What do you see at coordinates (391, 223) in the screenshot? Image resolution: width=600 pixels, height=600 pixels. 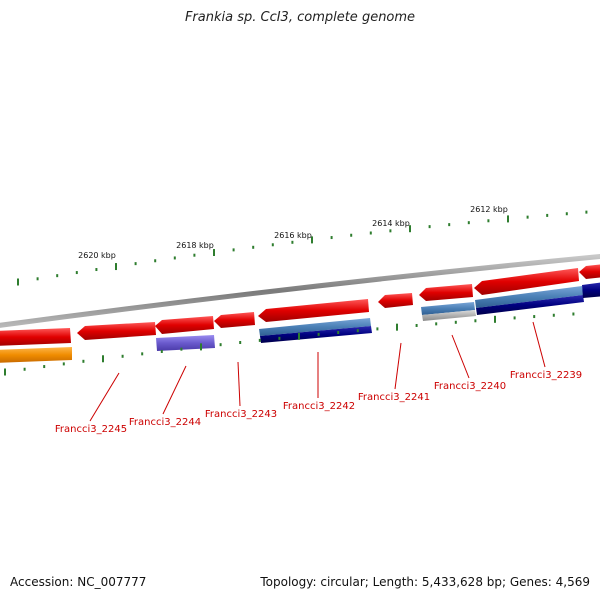 I see `tick-label-2614: 2614 kbp` at bounding box center [391, 223].